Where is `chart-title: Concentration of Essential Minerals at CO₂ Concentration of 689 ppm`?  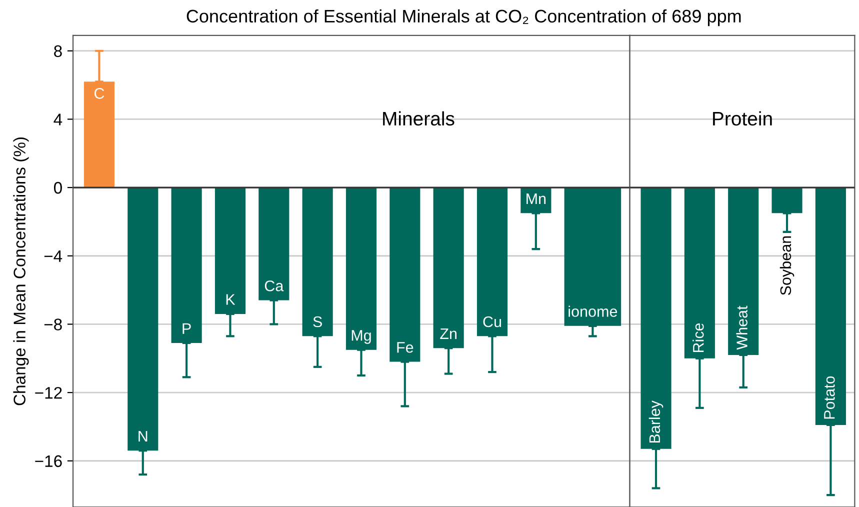 chart-title: Concentration of Essential Minerals at CO₂ Concentration of 689 ppm is located at coordinates (463, 17).